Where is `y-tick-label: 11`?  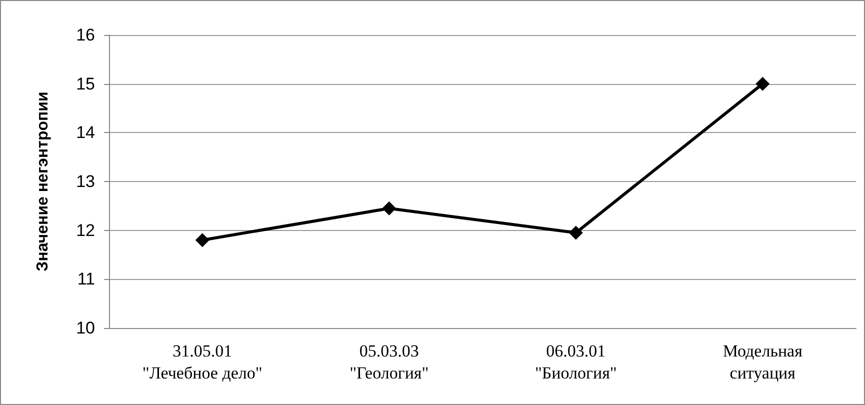
y-tick-label: 11 is located at coordinates (86, 279).